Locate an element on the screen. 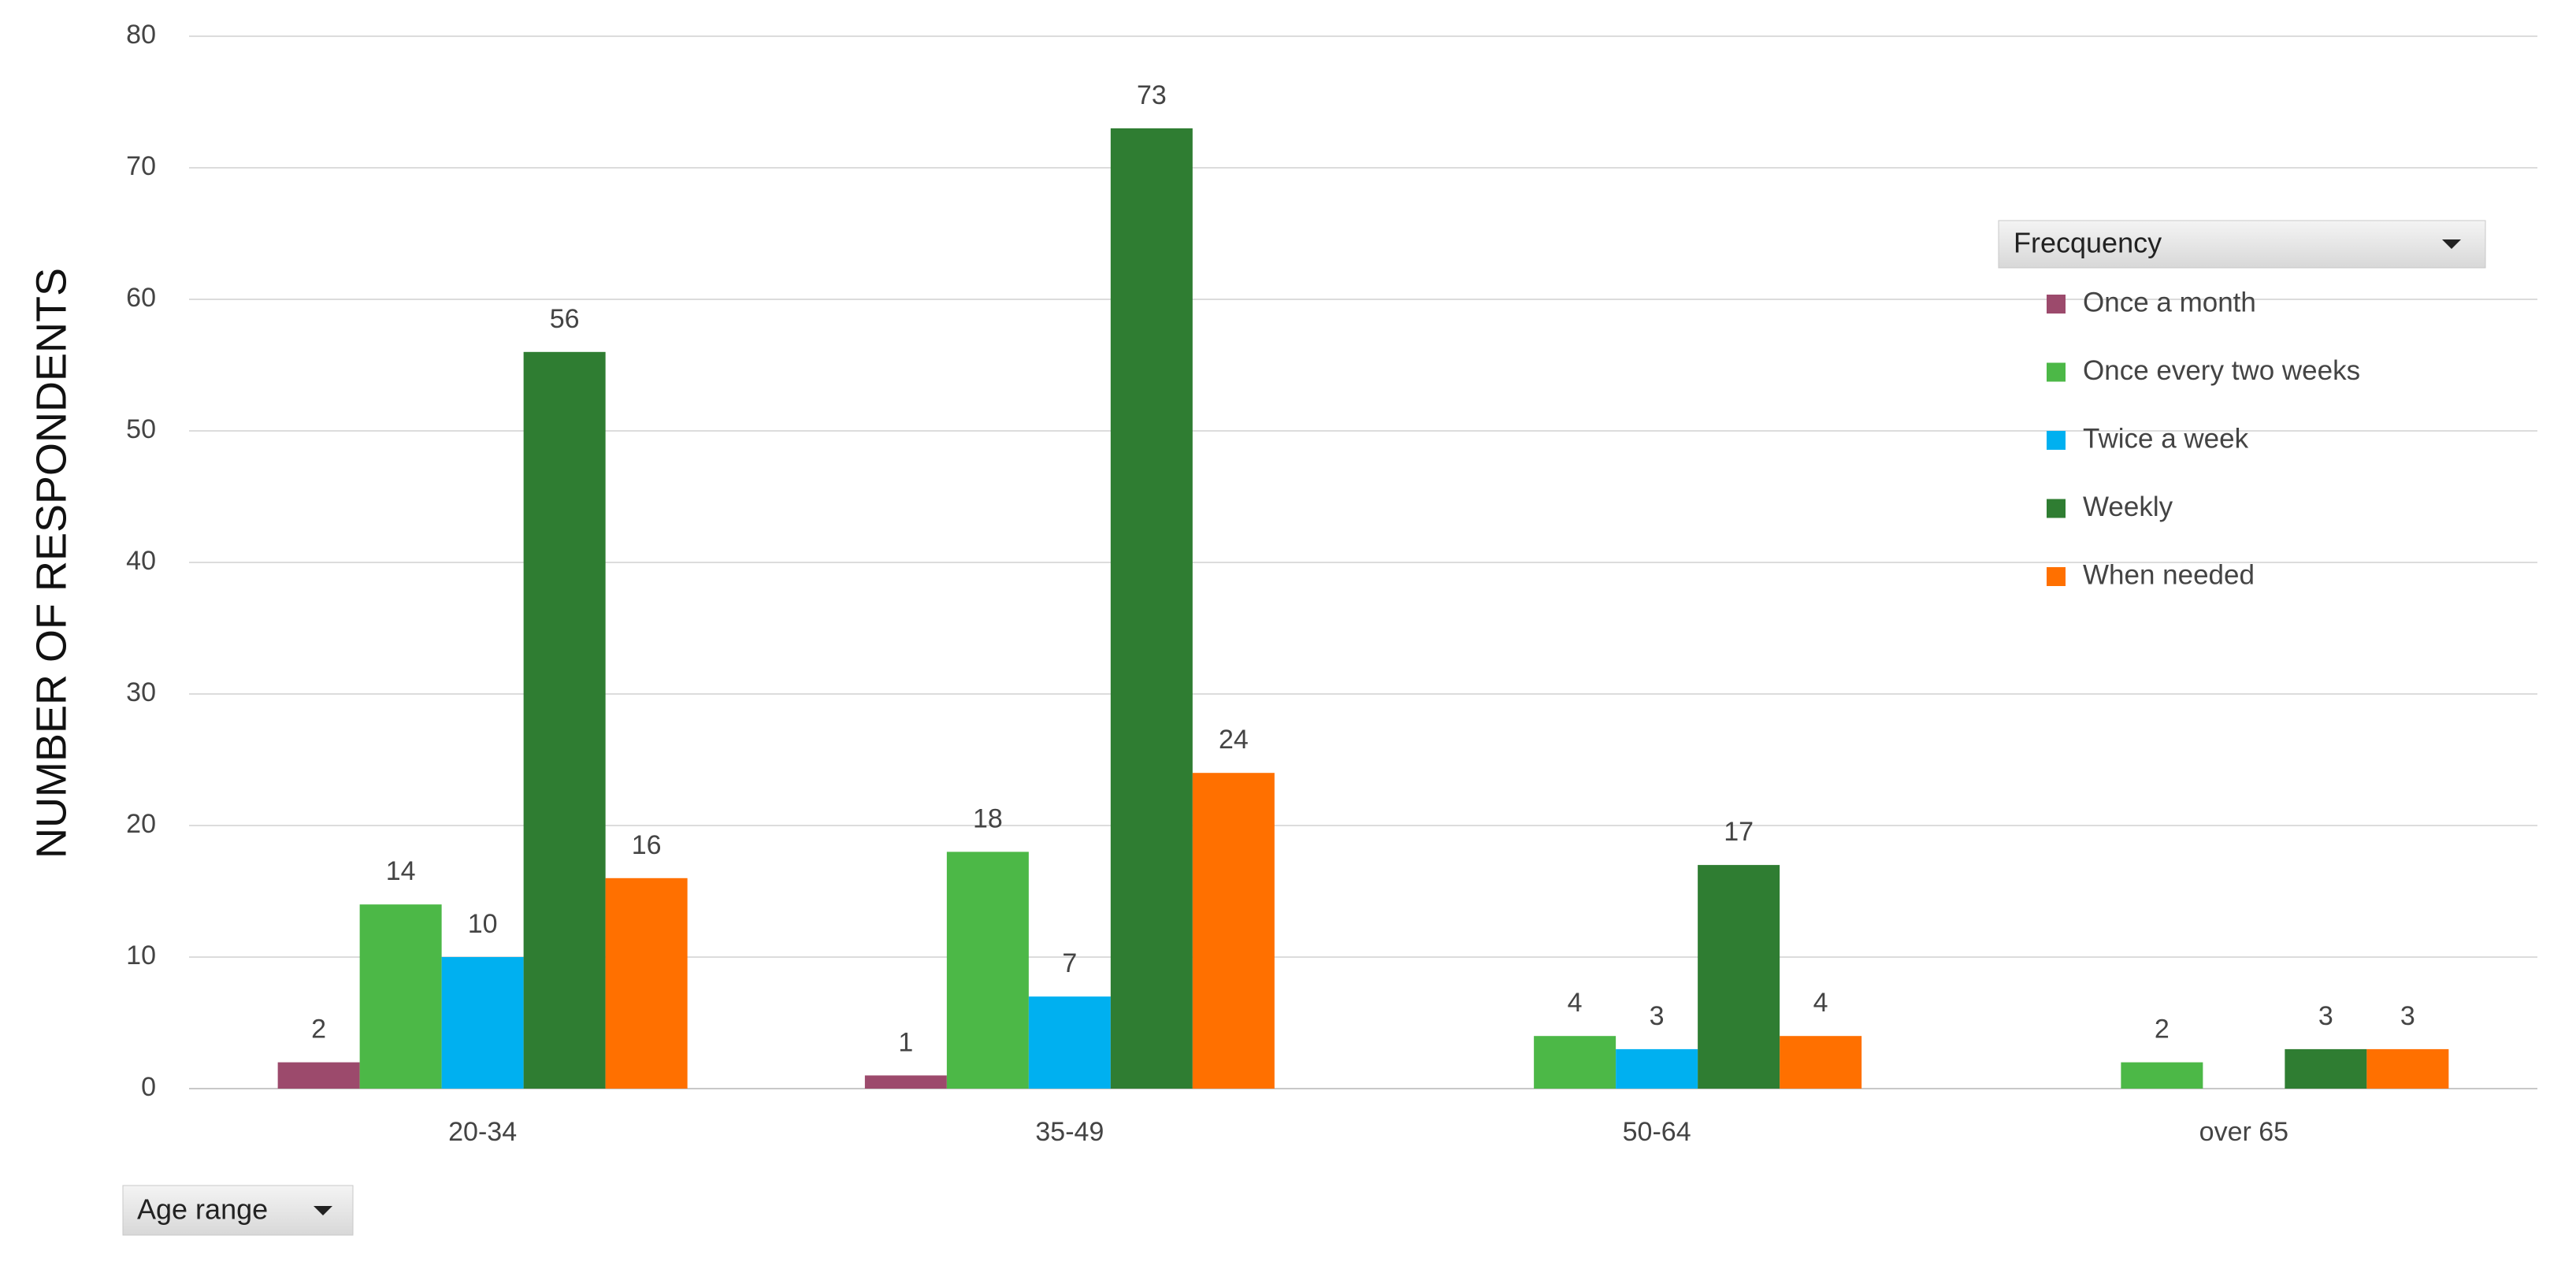  data-label: 17 is located at coordinates (1739, 832).